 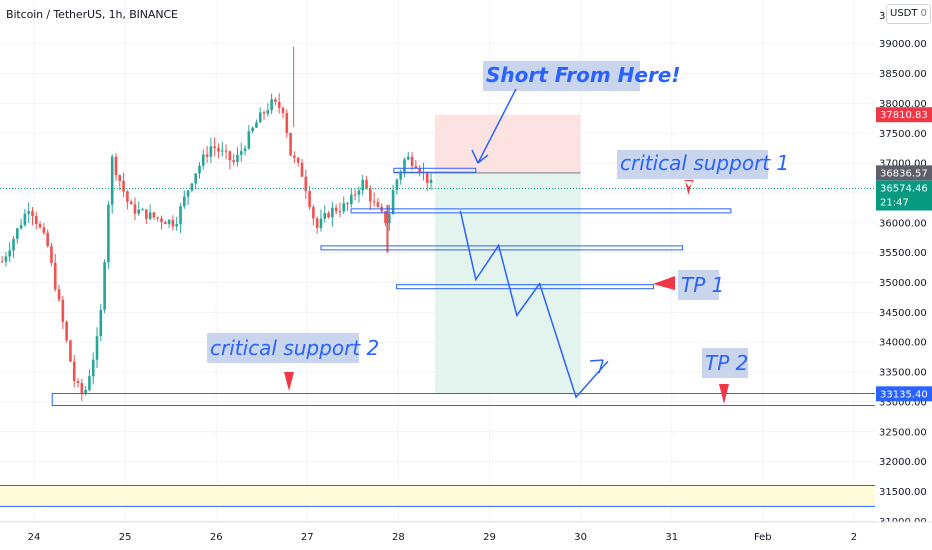 I want to click on time-tick-label: 28, so click(x=398, y=537).